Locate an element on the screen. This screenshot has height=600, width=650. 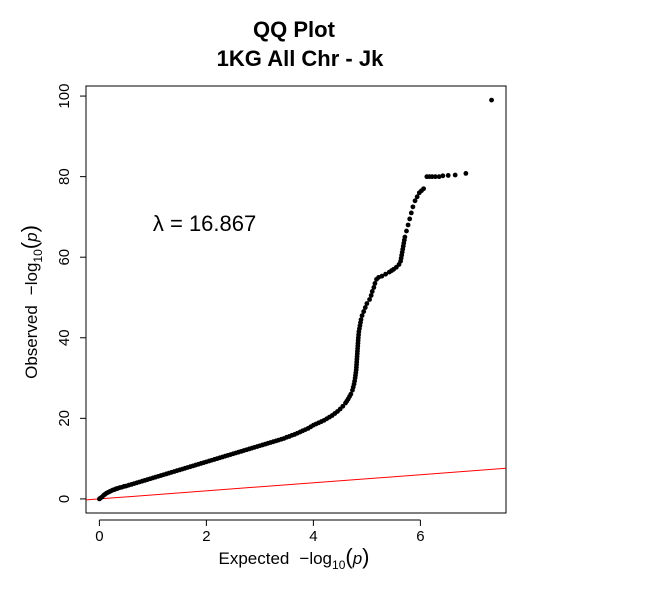
y-tick-label: 20 is located at coordinates (64, 418).